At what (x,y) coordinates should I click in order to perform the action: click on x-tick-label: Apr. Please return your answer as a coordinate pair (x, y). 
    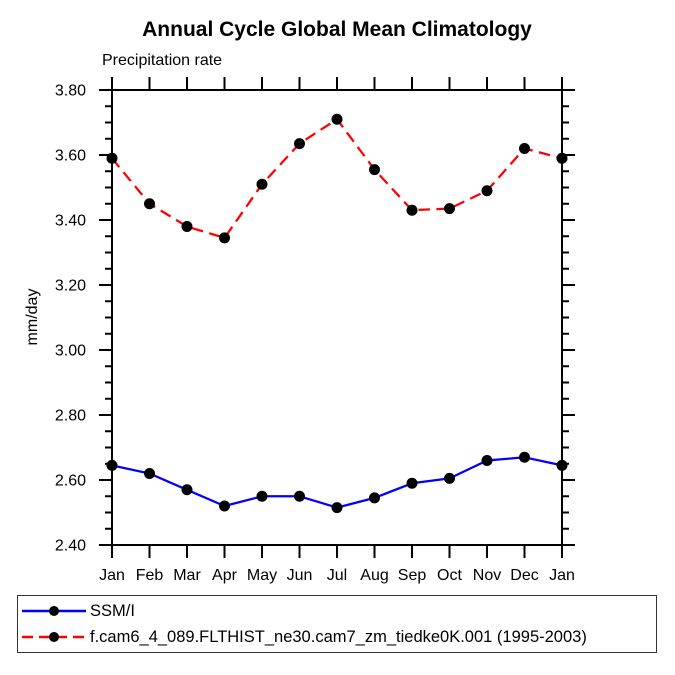
    Looking at the image, I should click on (225, 575).